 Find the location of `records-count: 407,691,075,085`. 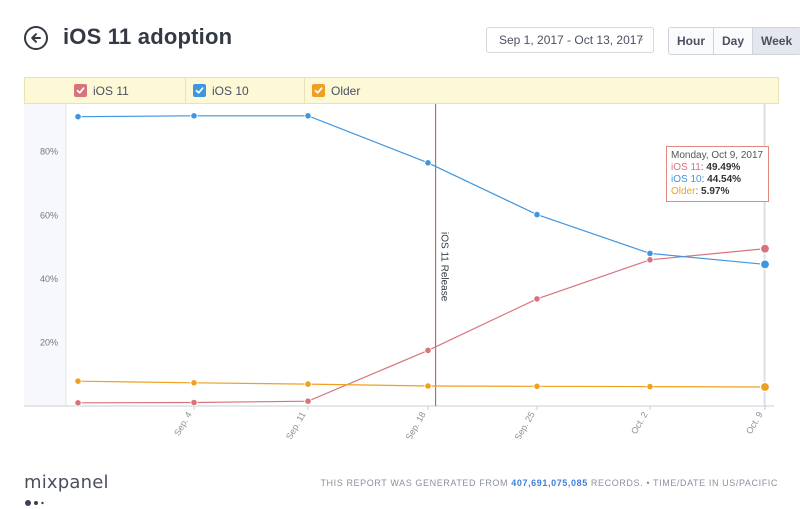

records-count: 407,691,075,085 is located at coordinates (549, 483).